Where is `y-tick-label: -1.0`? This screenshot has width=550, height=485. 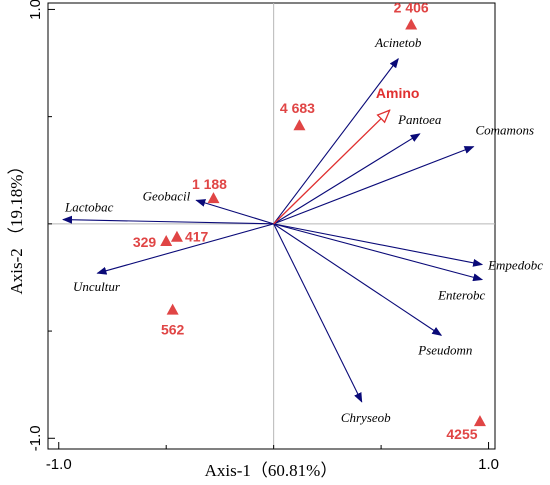 y-tick-label: -1.0 is located at coordinates (35, 438).